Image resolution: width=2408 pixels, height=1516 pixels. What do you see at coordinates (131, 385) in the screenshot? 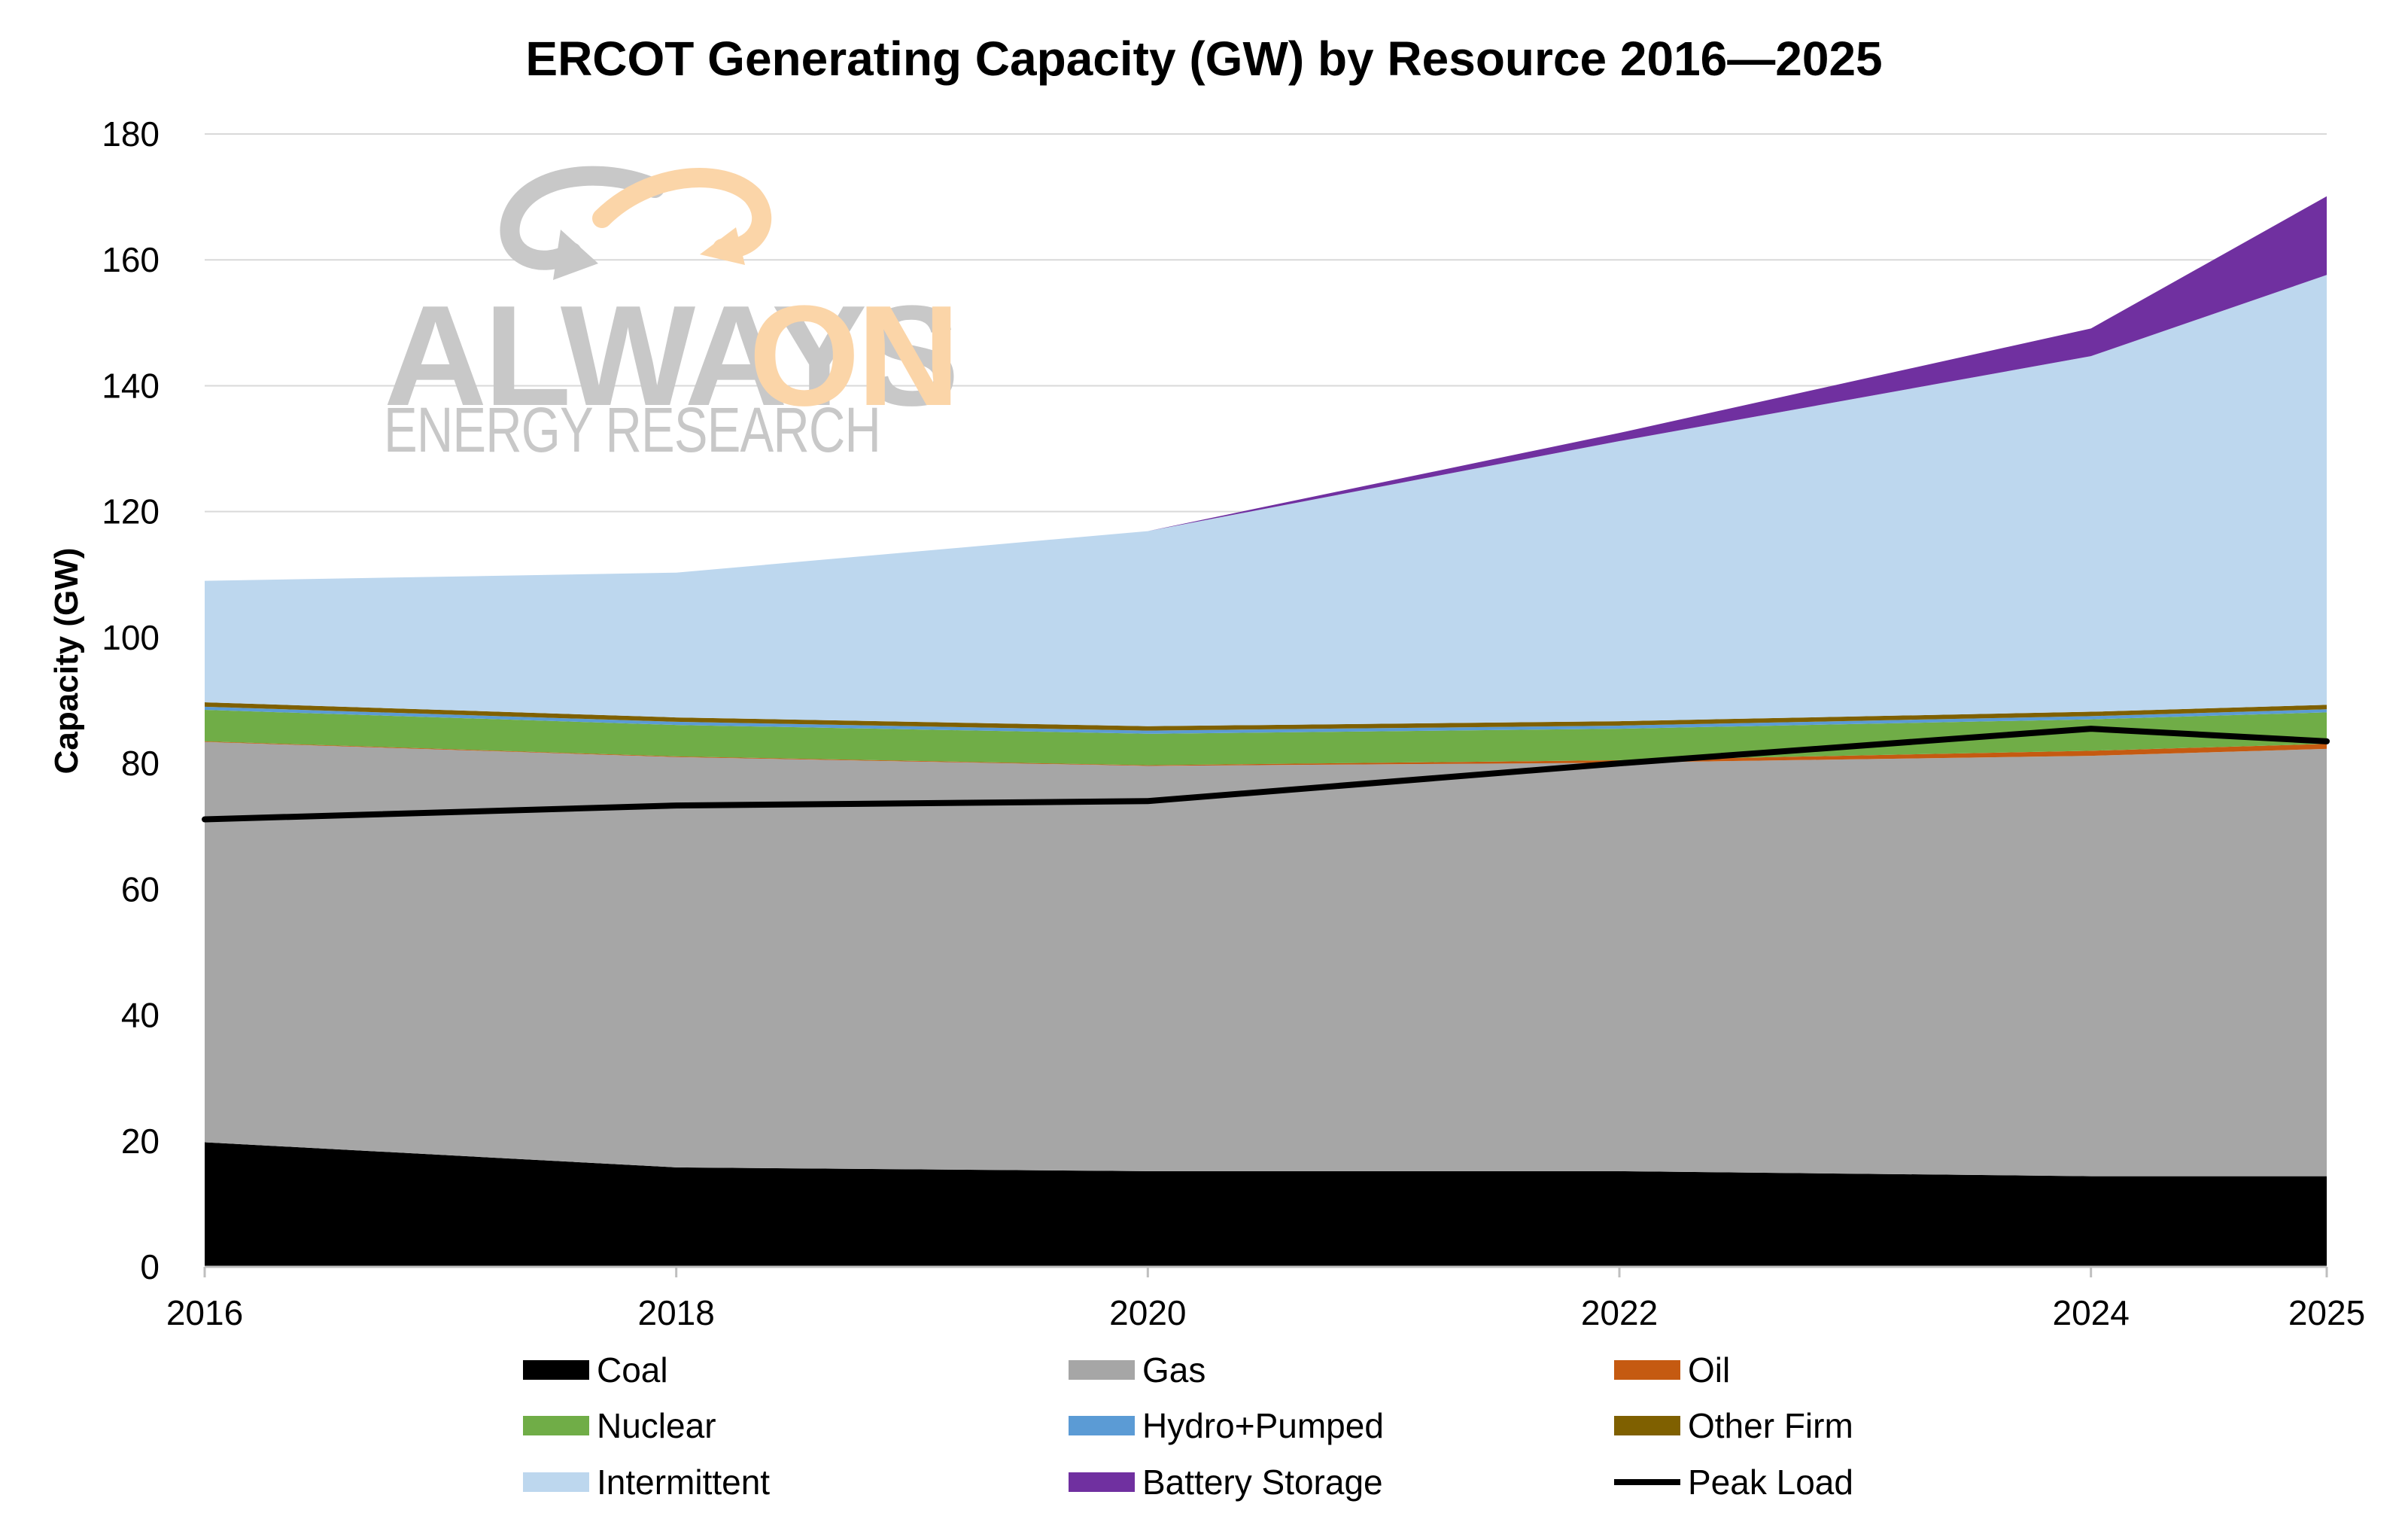
I see `y-tick-label-140: 140` at bounding box center [131, 385].